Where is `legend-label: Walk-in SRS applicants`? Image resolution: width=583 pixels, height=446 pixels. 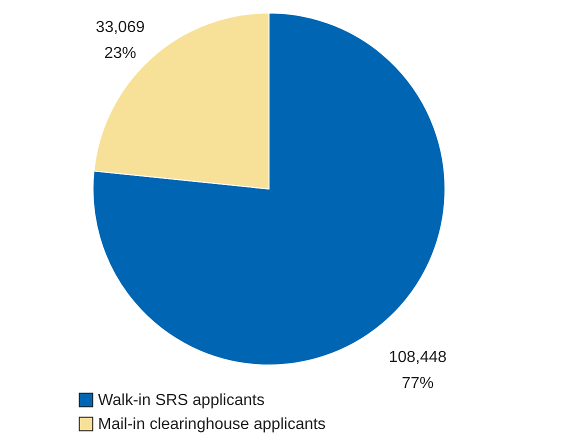
legend-label: Walk-in SRS applicants is located at coordinates (181, 400).